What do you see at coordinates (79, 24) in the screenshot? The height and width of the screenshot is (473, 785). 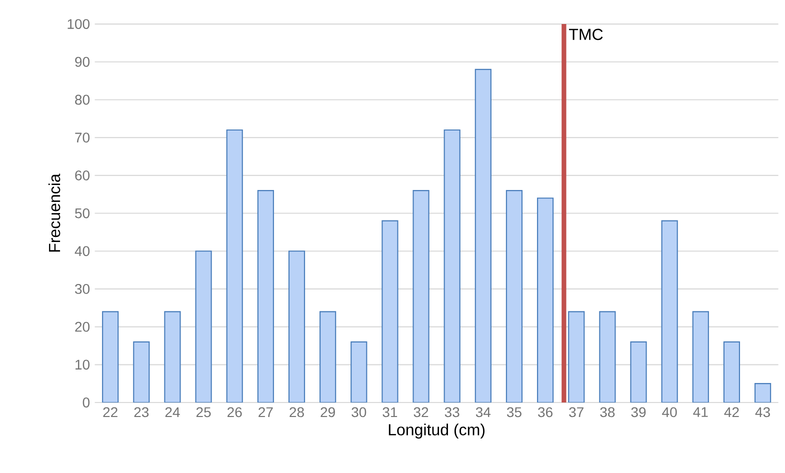 I see `y-tick-label: 100` at bounding box center [79, 24].